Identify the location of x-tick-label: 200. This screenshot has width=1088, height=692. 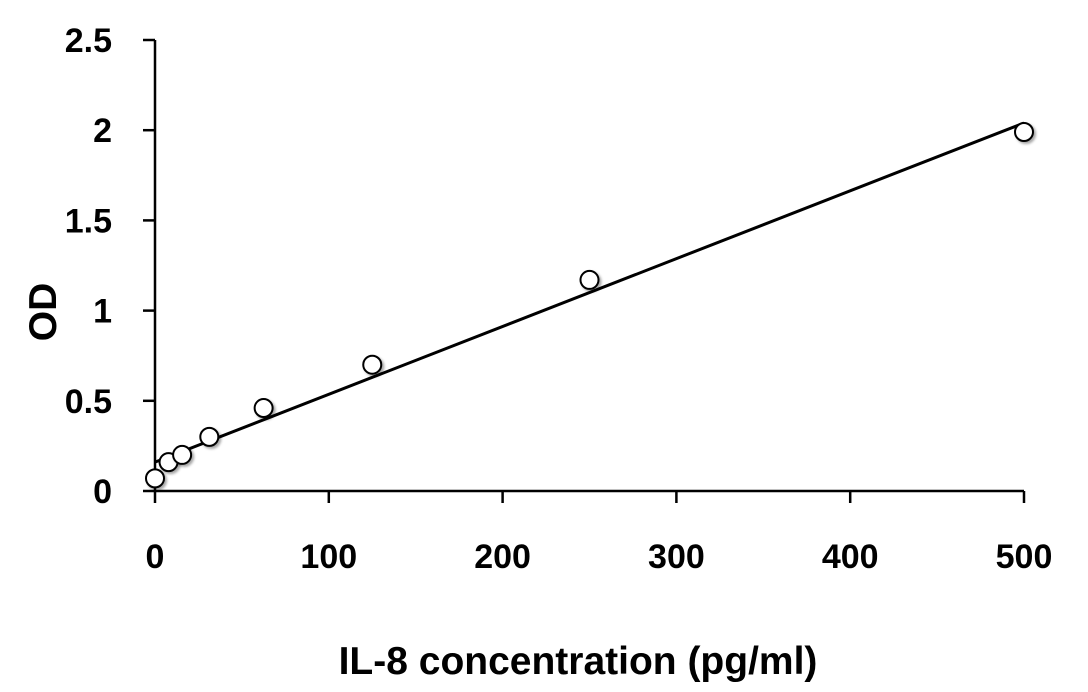
(502, 557).